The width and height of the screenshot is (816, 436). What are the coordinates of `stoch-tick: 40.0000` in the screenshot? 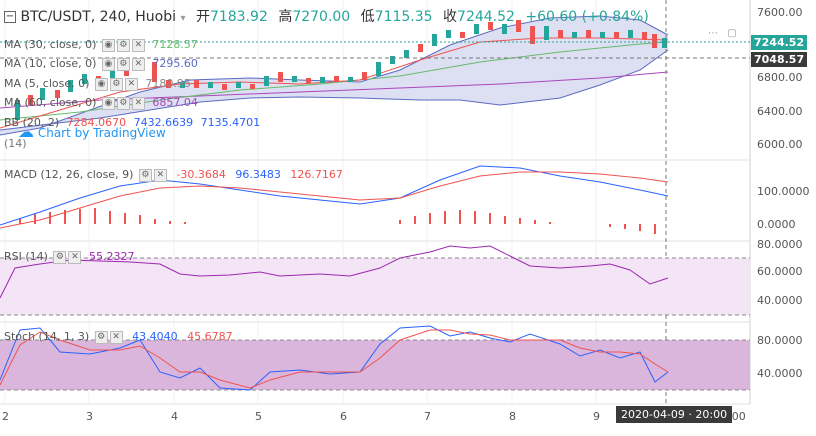 It's located at (780, 373).